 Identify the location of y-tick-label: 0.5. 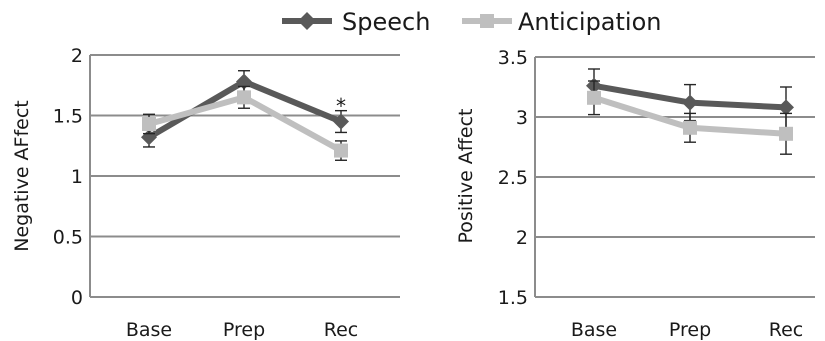
(68, 238).